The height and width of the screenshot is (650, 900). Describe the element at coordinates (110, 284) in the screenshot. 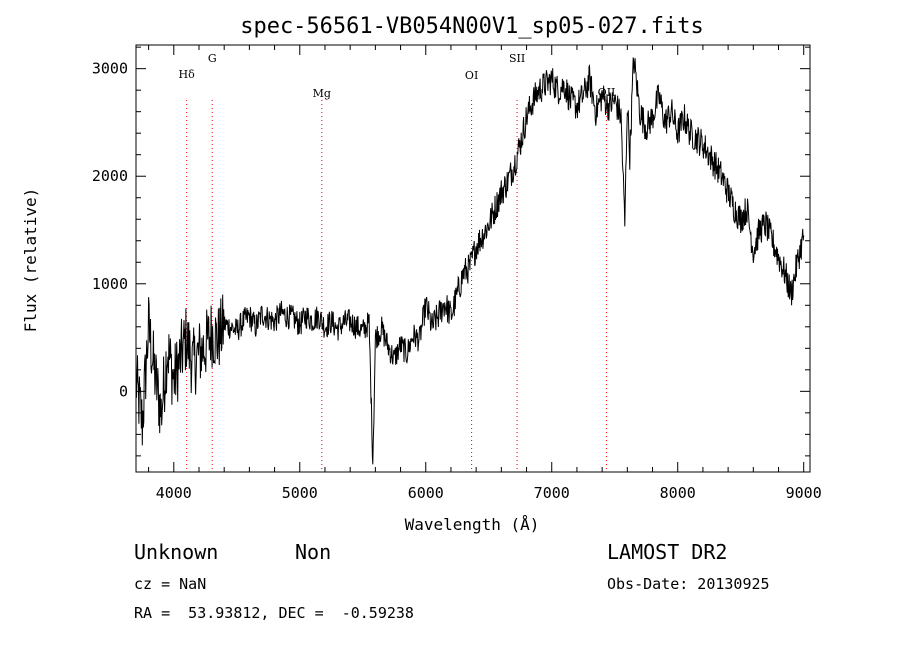

I see `y-tick-label: 1000` at that location.